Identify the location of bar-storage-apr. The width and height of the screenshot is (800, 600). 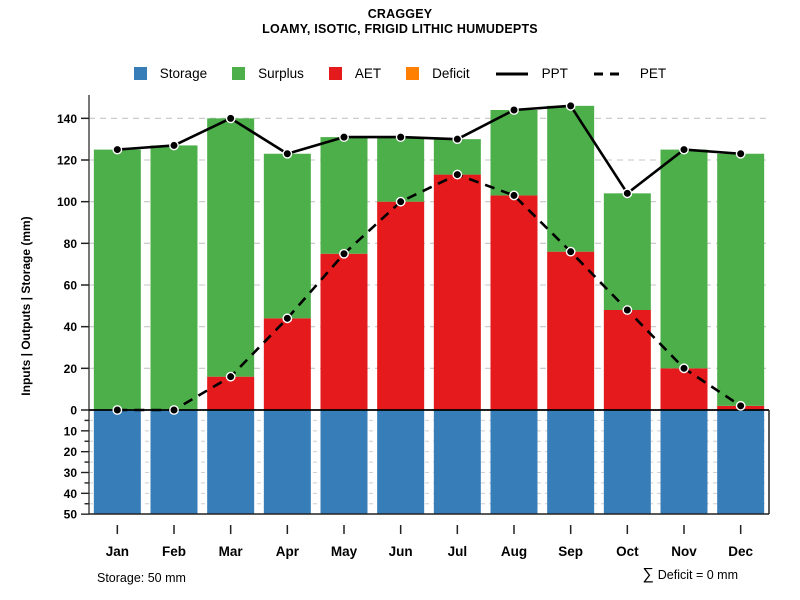
(287, 462).